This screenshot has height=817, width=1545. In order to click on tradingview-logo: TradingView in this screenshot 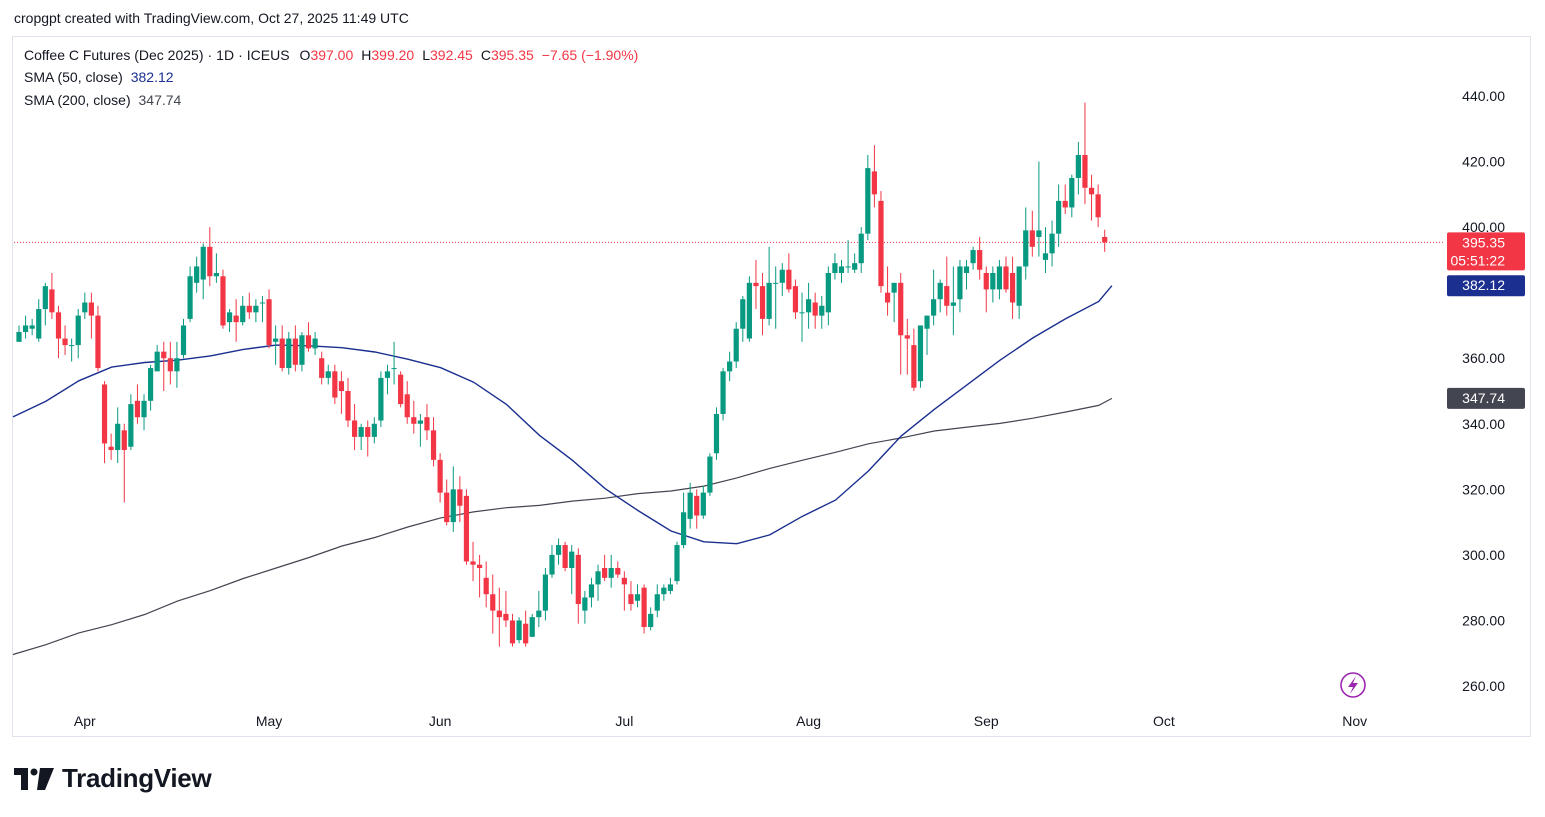, I will do `click(113, 778)`.